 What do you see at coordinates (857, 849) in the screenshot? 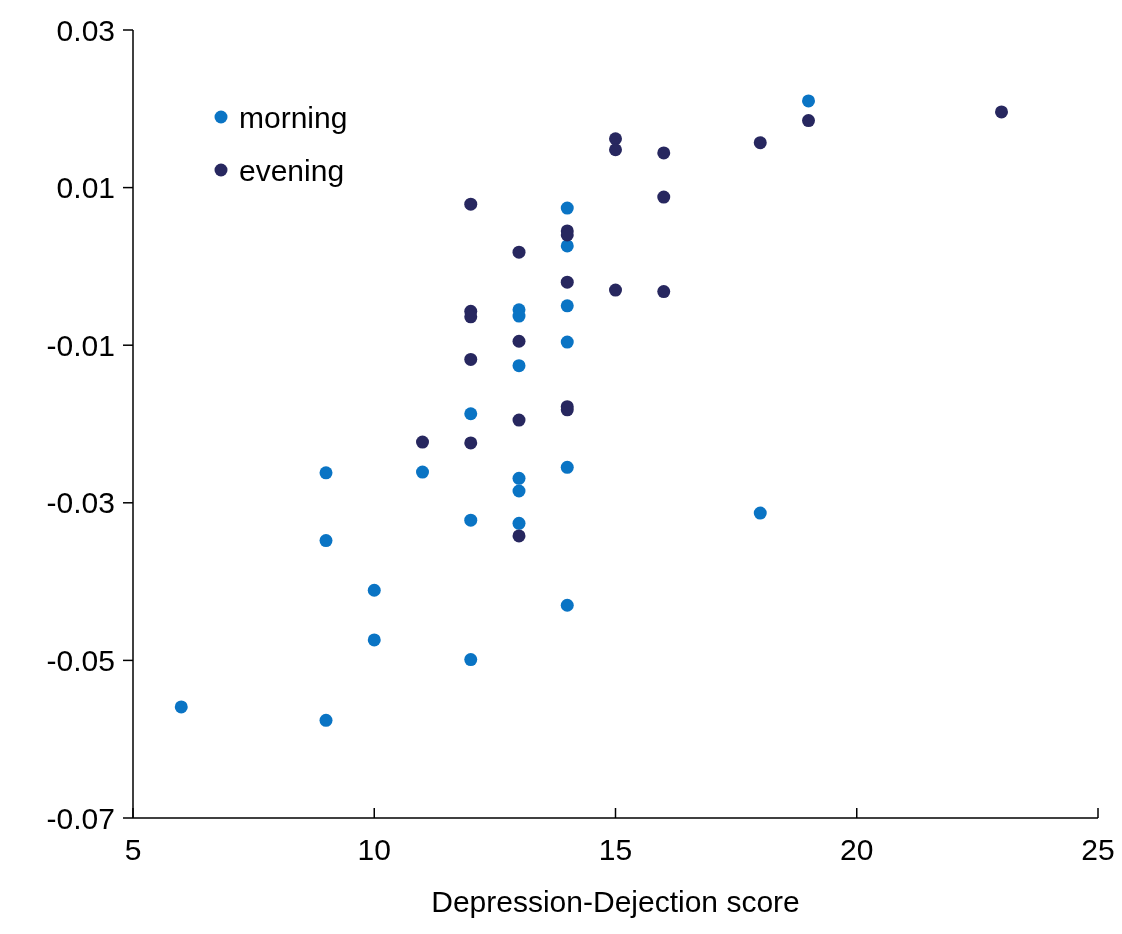
I see `x-tick-label: 20` at bounding box center [857, 849].